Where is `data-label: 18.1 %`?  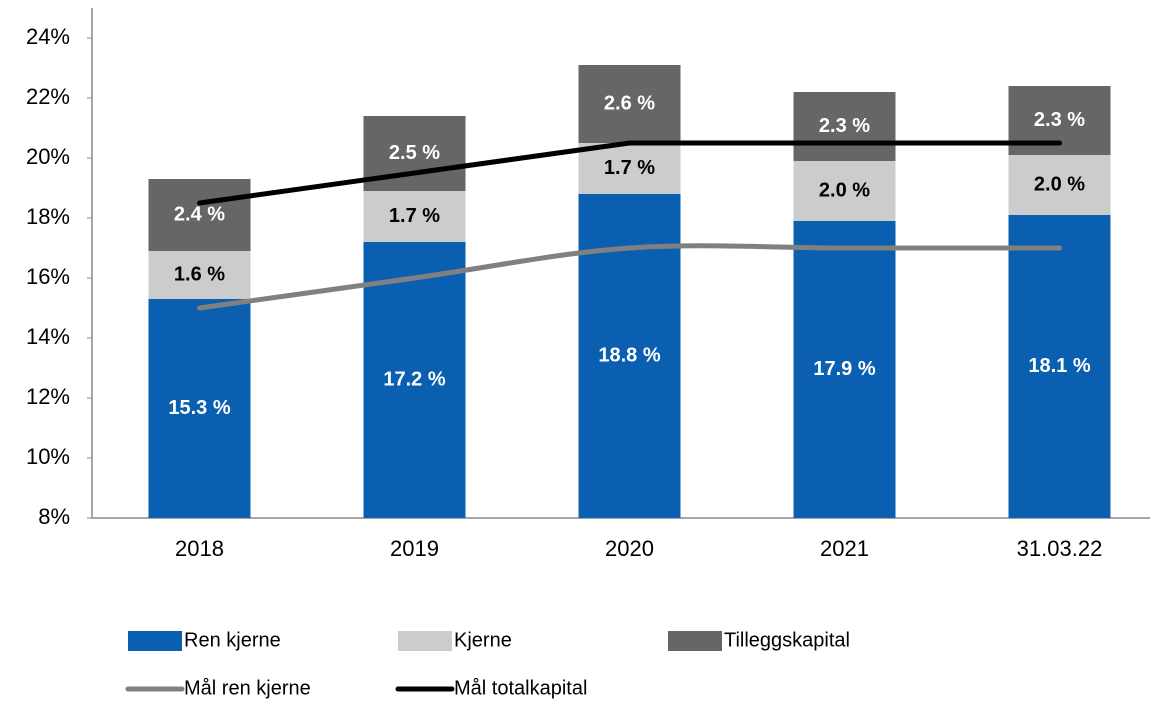
data-label: 18.1 % is located at coordinates (1059, 366).